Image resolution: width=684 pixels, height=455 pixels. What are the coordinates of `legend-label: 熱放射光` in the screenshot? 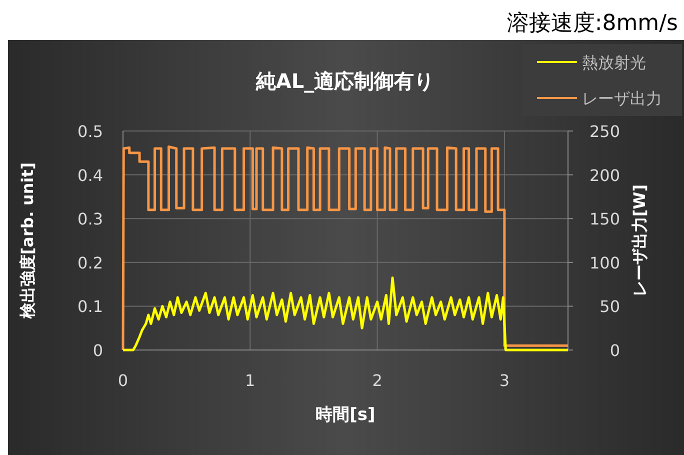 It's located at (614, 62).